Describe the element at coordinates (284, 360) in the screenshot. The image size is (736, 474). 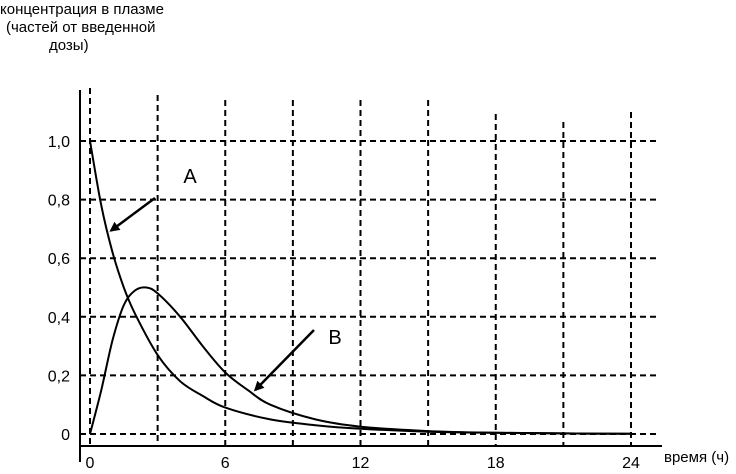
I see `annotation-arrow-b` at that location.